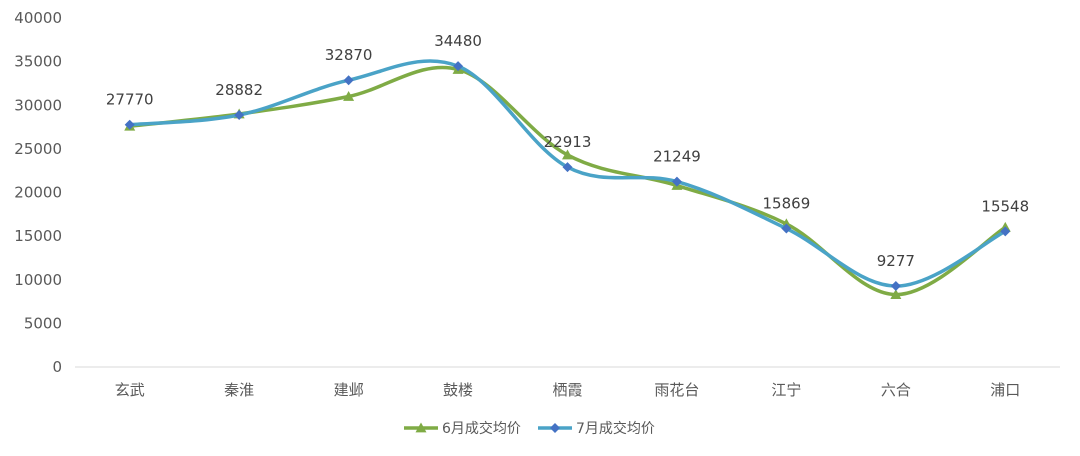 Image resolution: width=1080 pixels, height=456 pixels. What do you see at coordinates (43, 323) in the screenshot?
I see `y-tick-label: 5000` at bounding box center [43, 323].